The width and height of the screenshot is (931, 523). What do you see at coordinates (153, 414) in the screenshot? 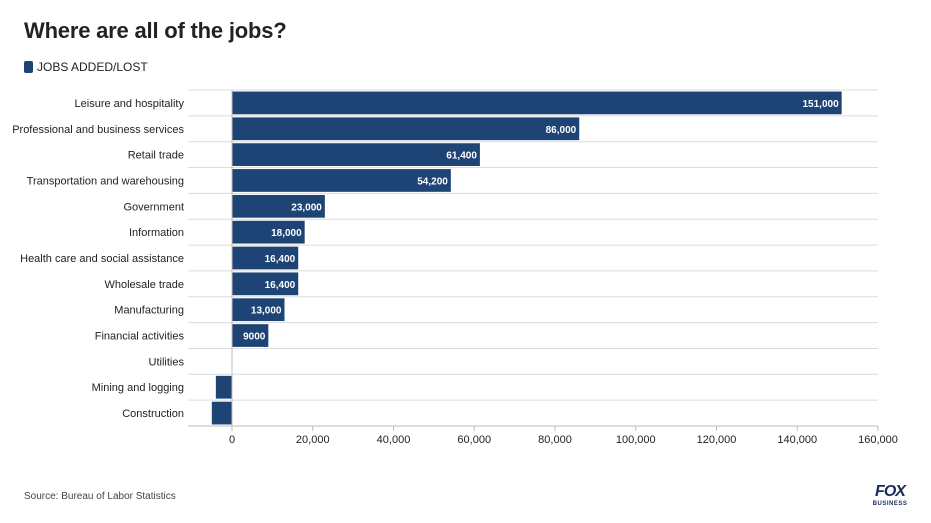
I see `category-label: Construction` at bounding box center [153, 414].